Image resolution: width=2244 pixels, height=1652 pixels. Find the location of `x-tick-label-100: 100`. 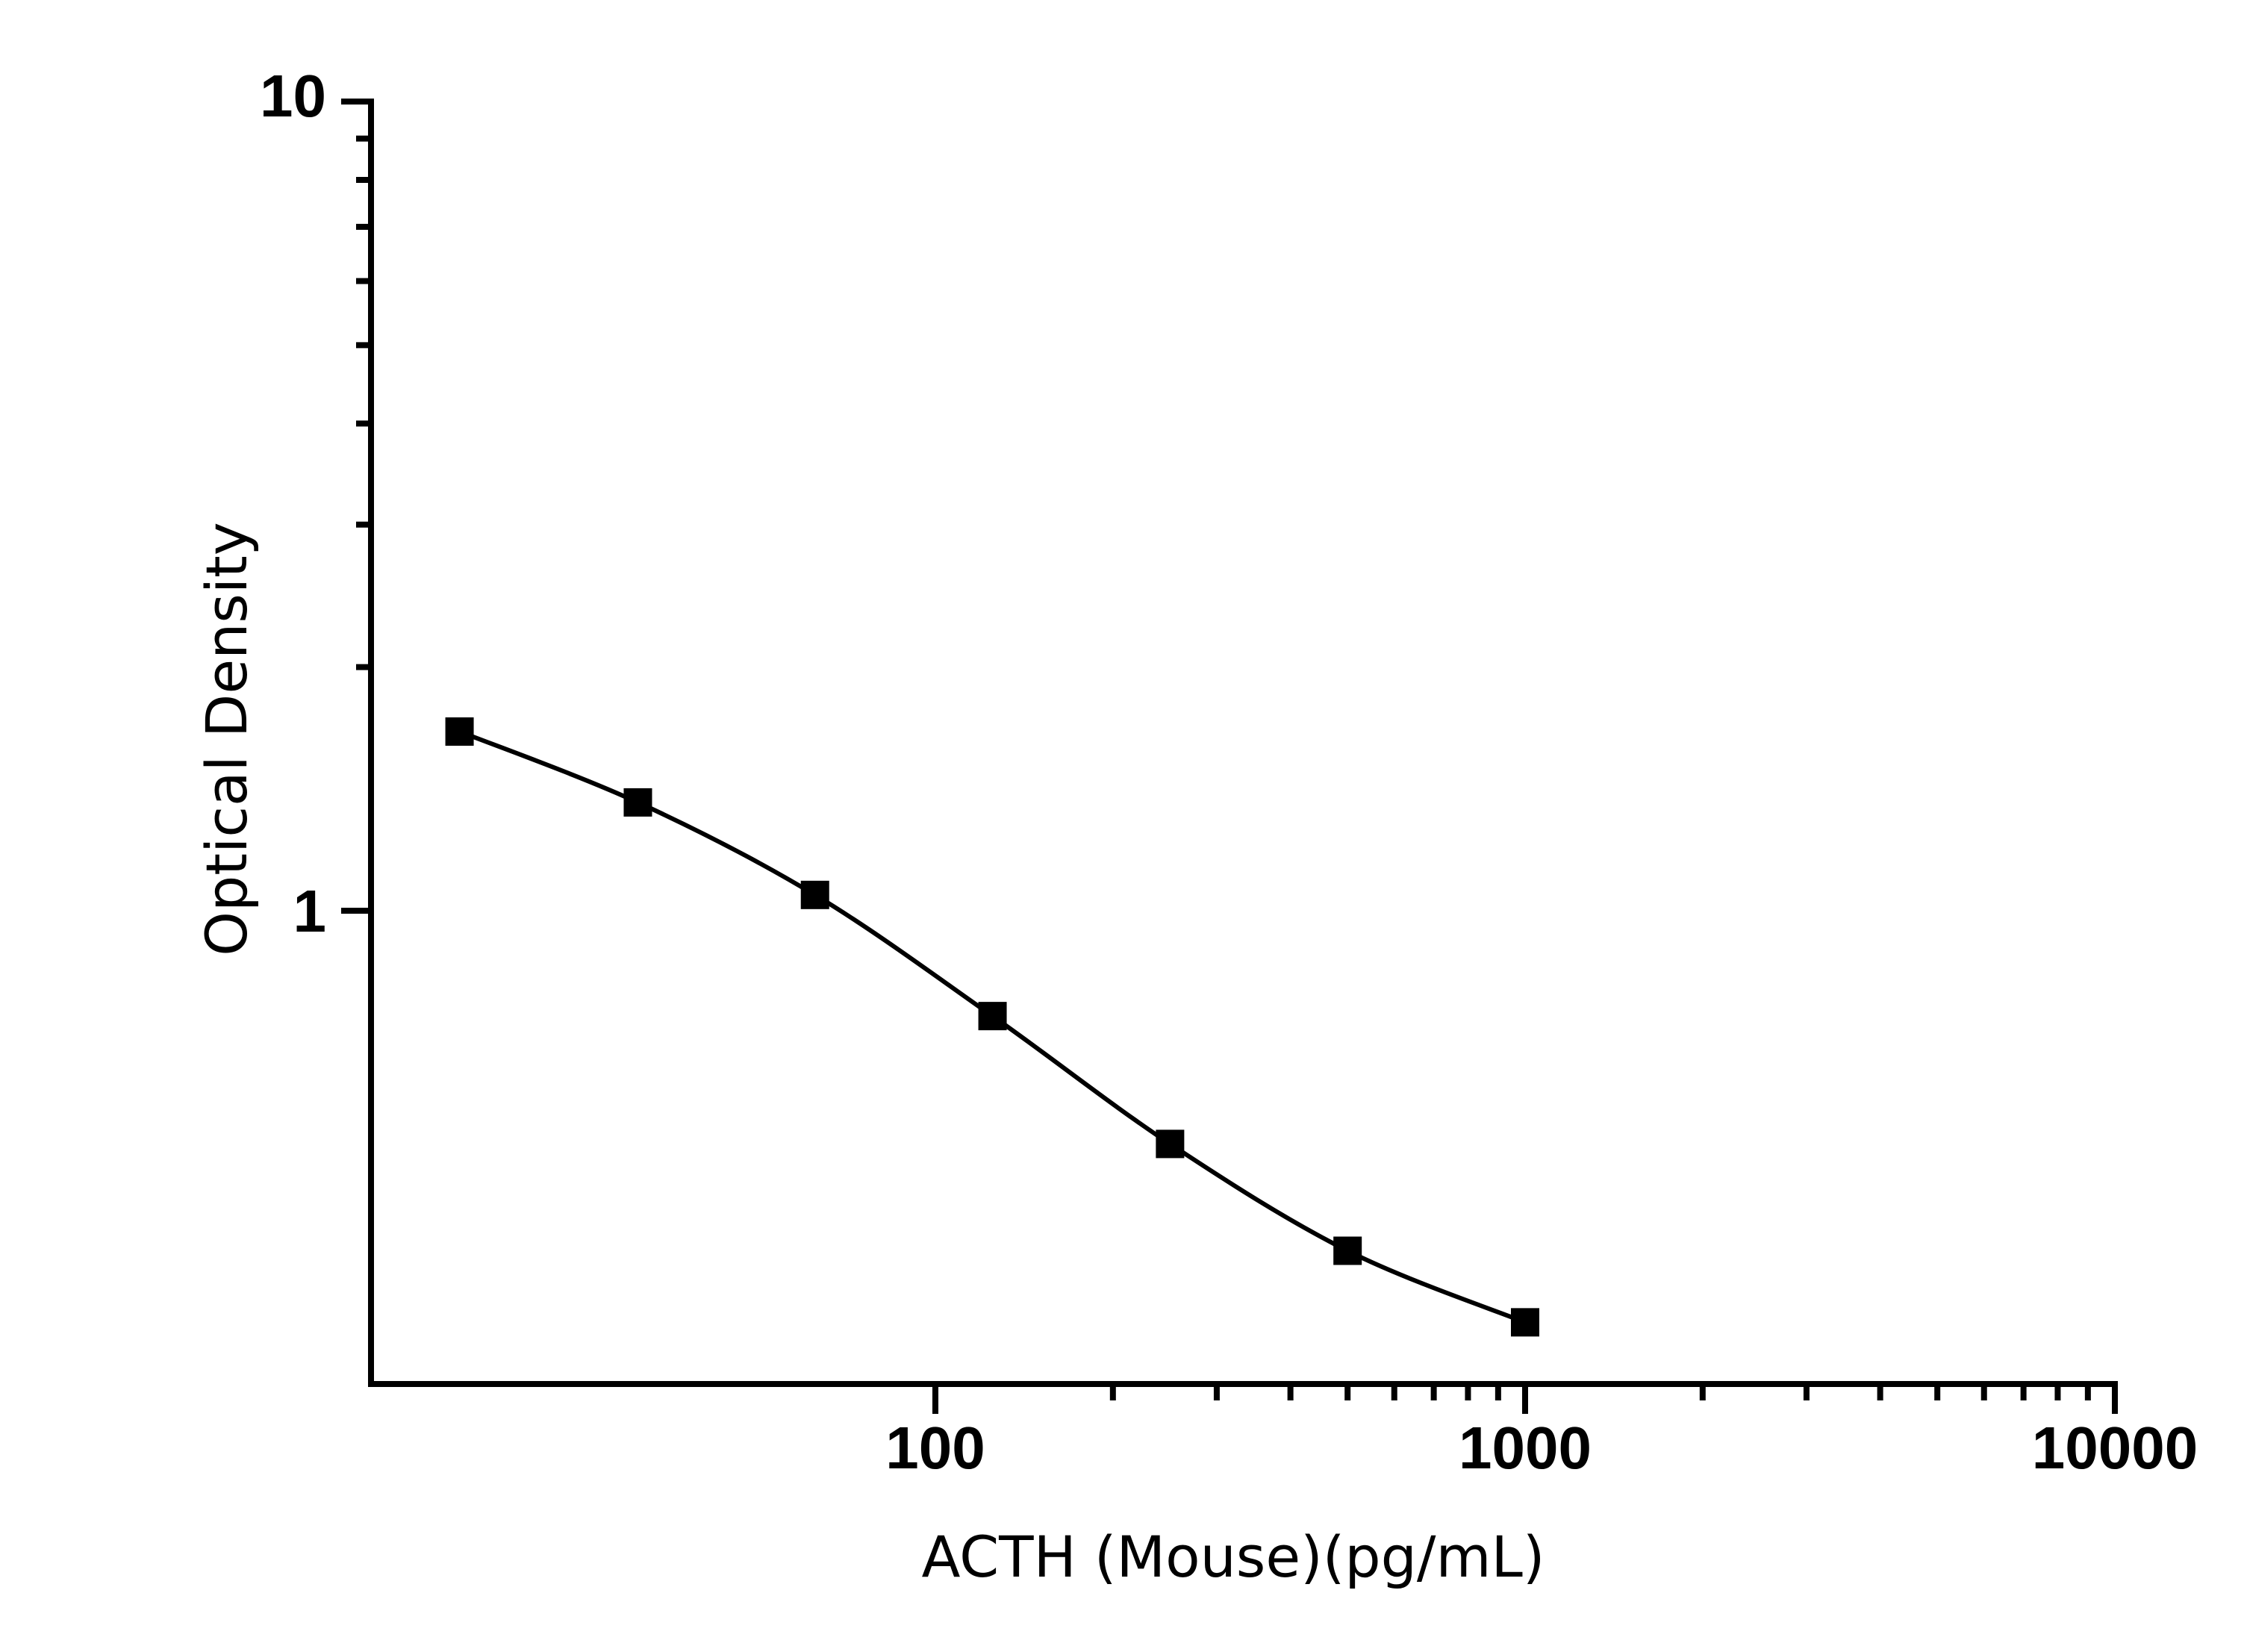

x-tick-label-100: 100 is located at coordinates (935, 1448).